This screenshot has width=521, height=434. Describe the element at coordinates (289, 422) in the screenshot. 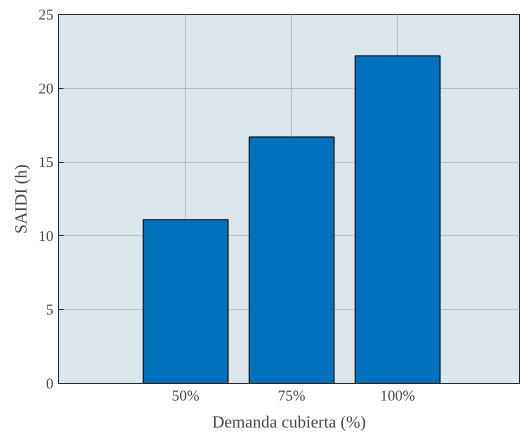

I see `x-axis-title: Demanda cubierta (%)` at that location.